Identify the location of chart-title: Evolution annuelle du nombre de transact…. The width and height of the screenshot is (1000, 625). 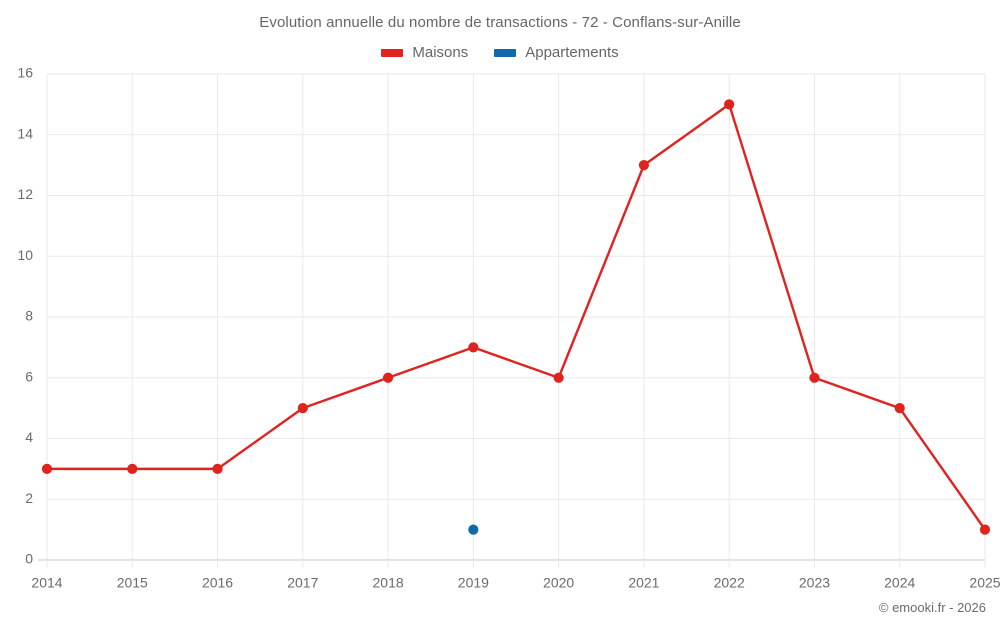
(500, 22).